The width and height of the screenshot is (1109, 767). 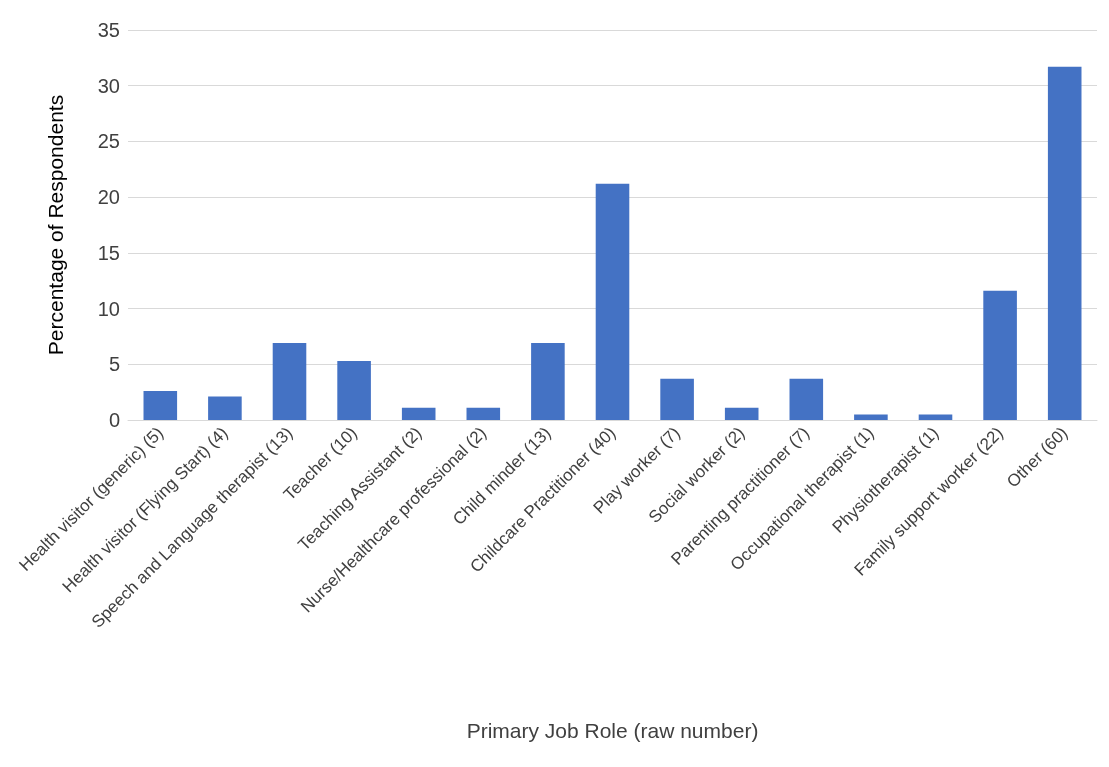 I want to click on y-tick-label: 30, so click(x=108, y=85).